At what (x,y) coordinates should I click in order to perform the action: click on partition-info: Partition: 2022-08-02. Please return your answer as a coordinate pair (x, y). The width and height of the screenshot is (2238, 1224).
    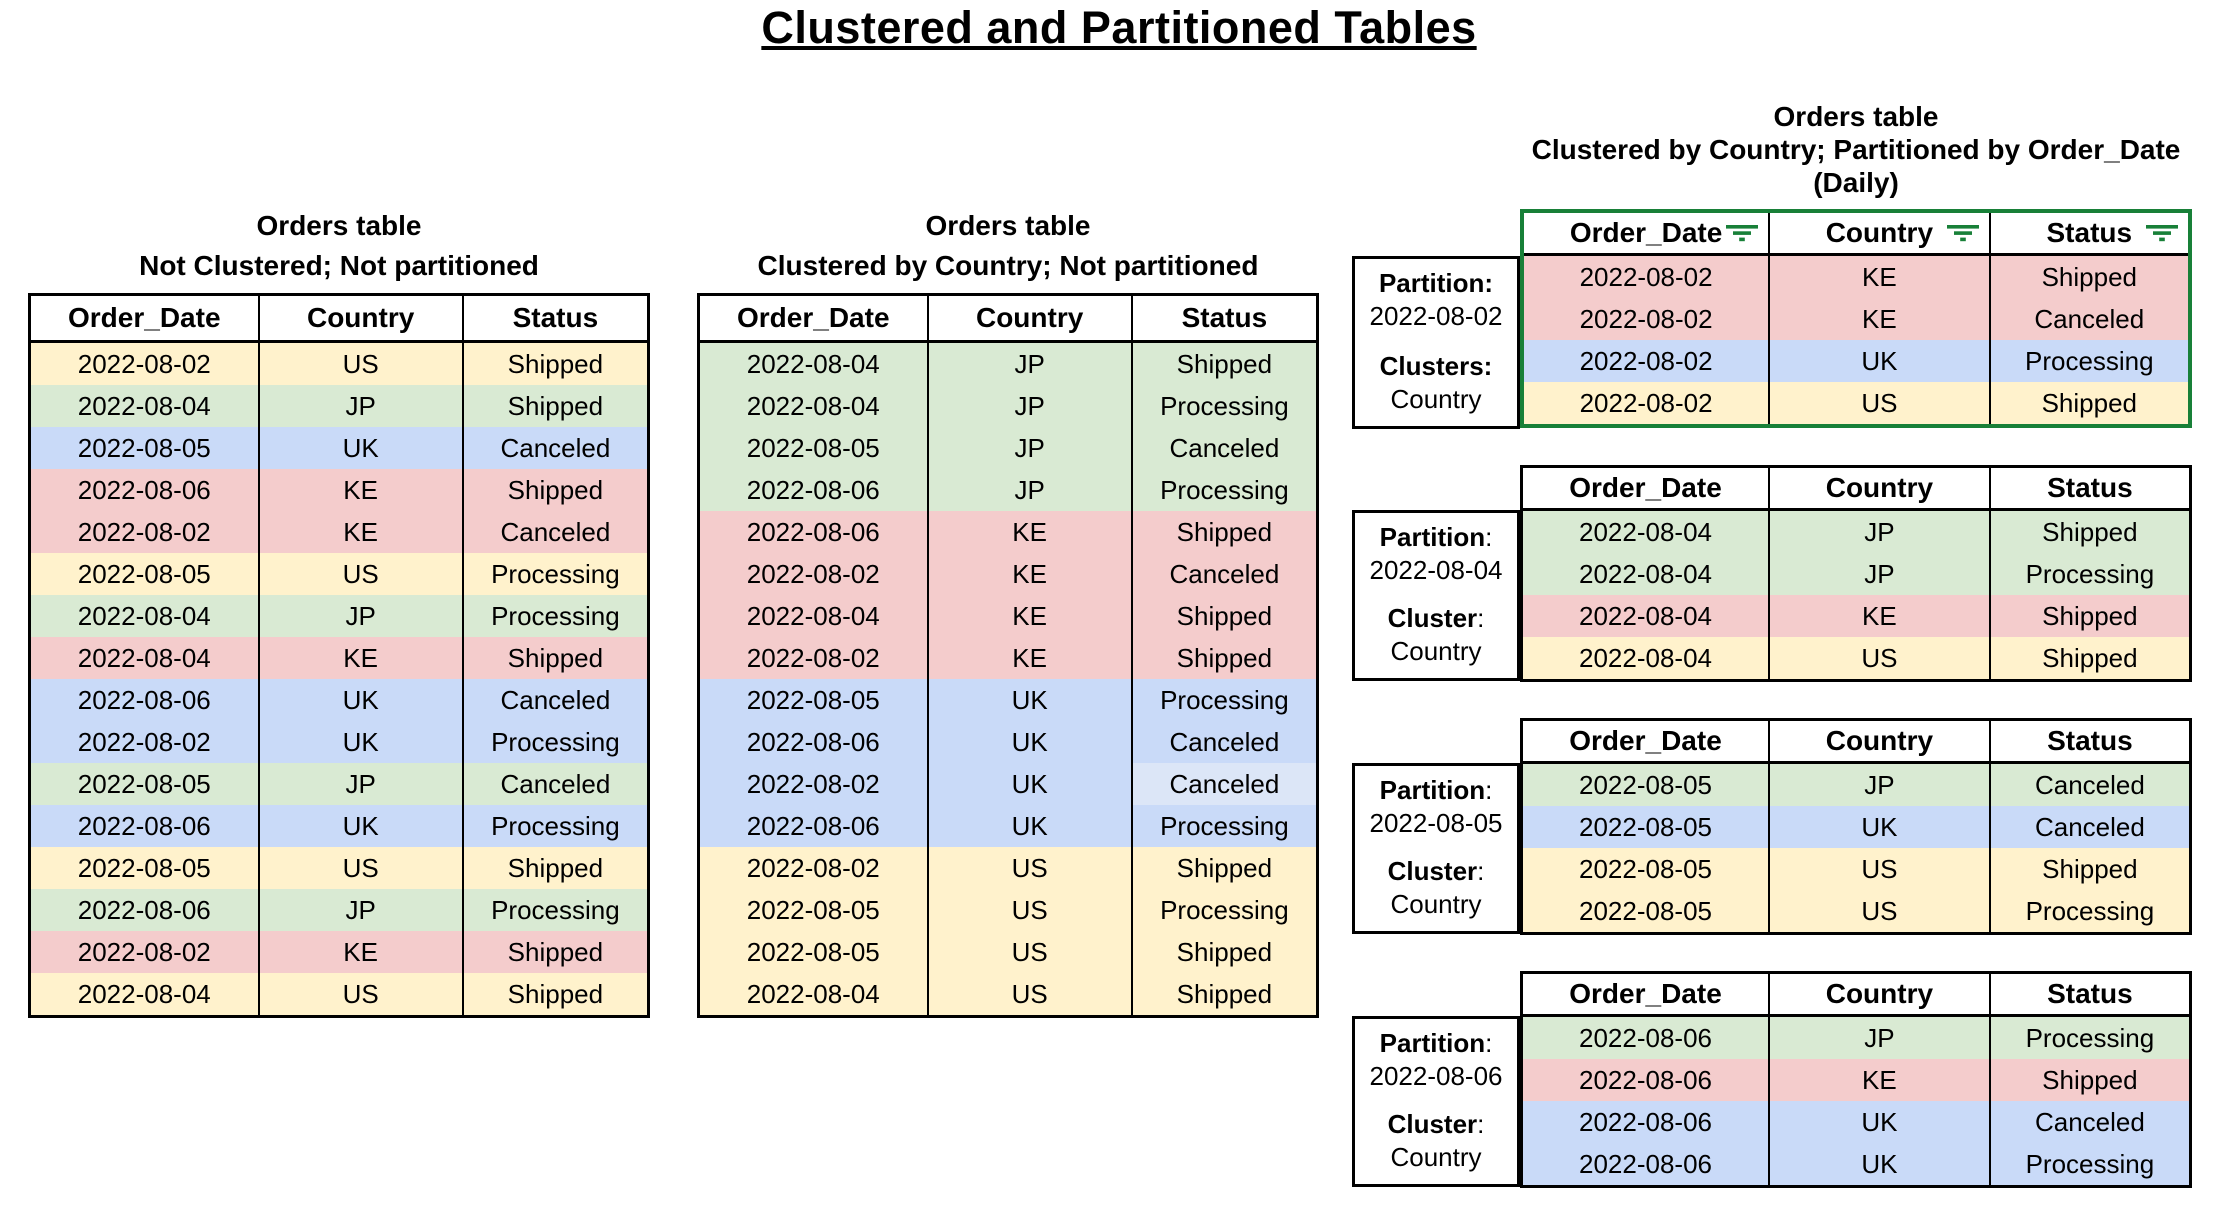
    Looking at the image, I should click on (1436, 300).